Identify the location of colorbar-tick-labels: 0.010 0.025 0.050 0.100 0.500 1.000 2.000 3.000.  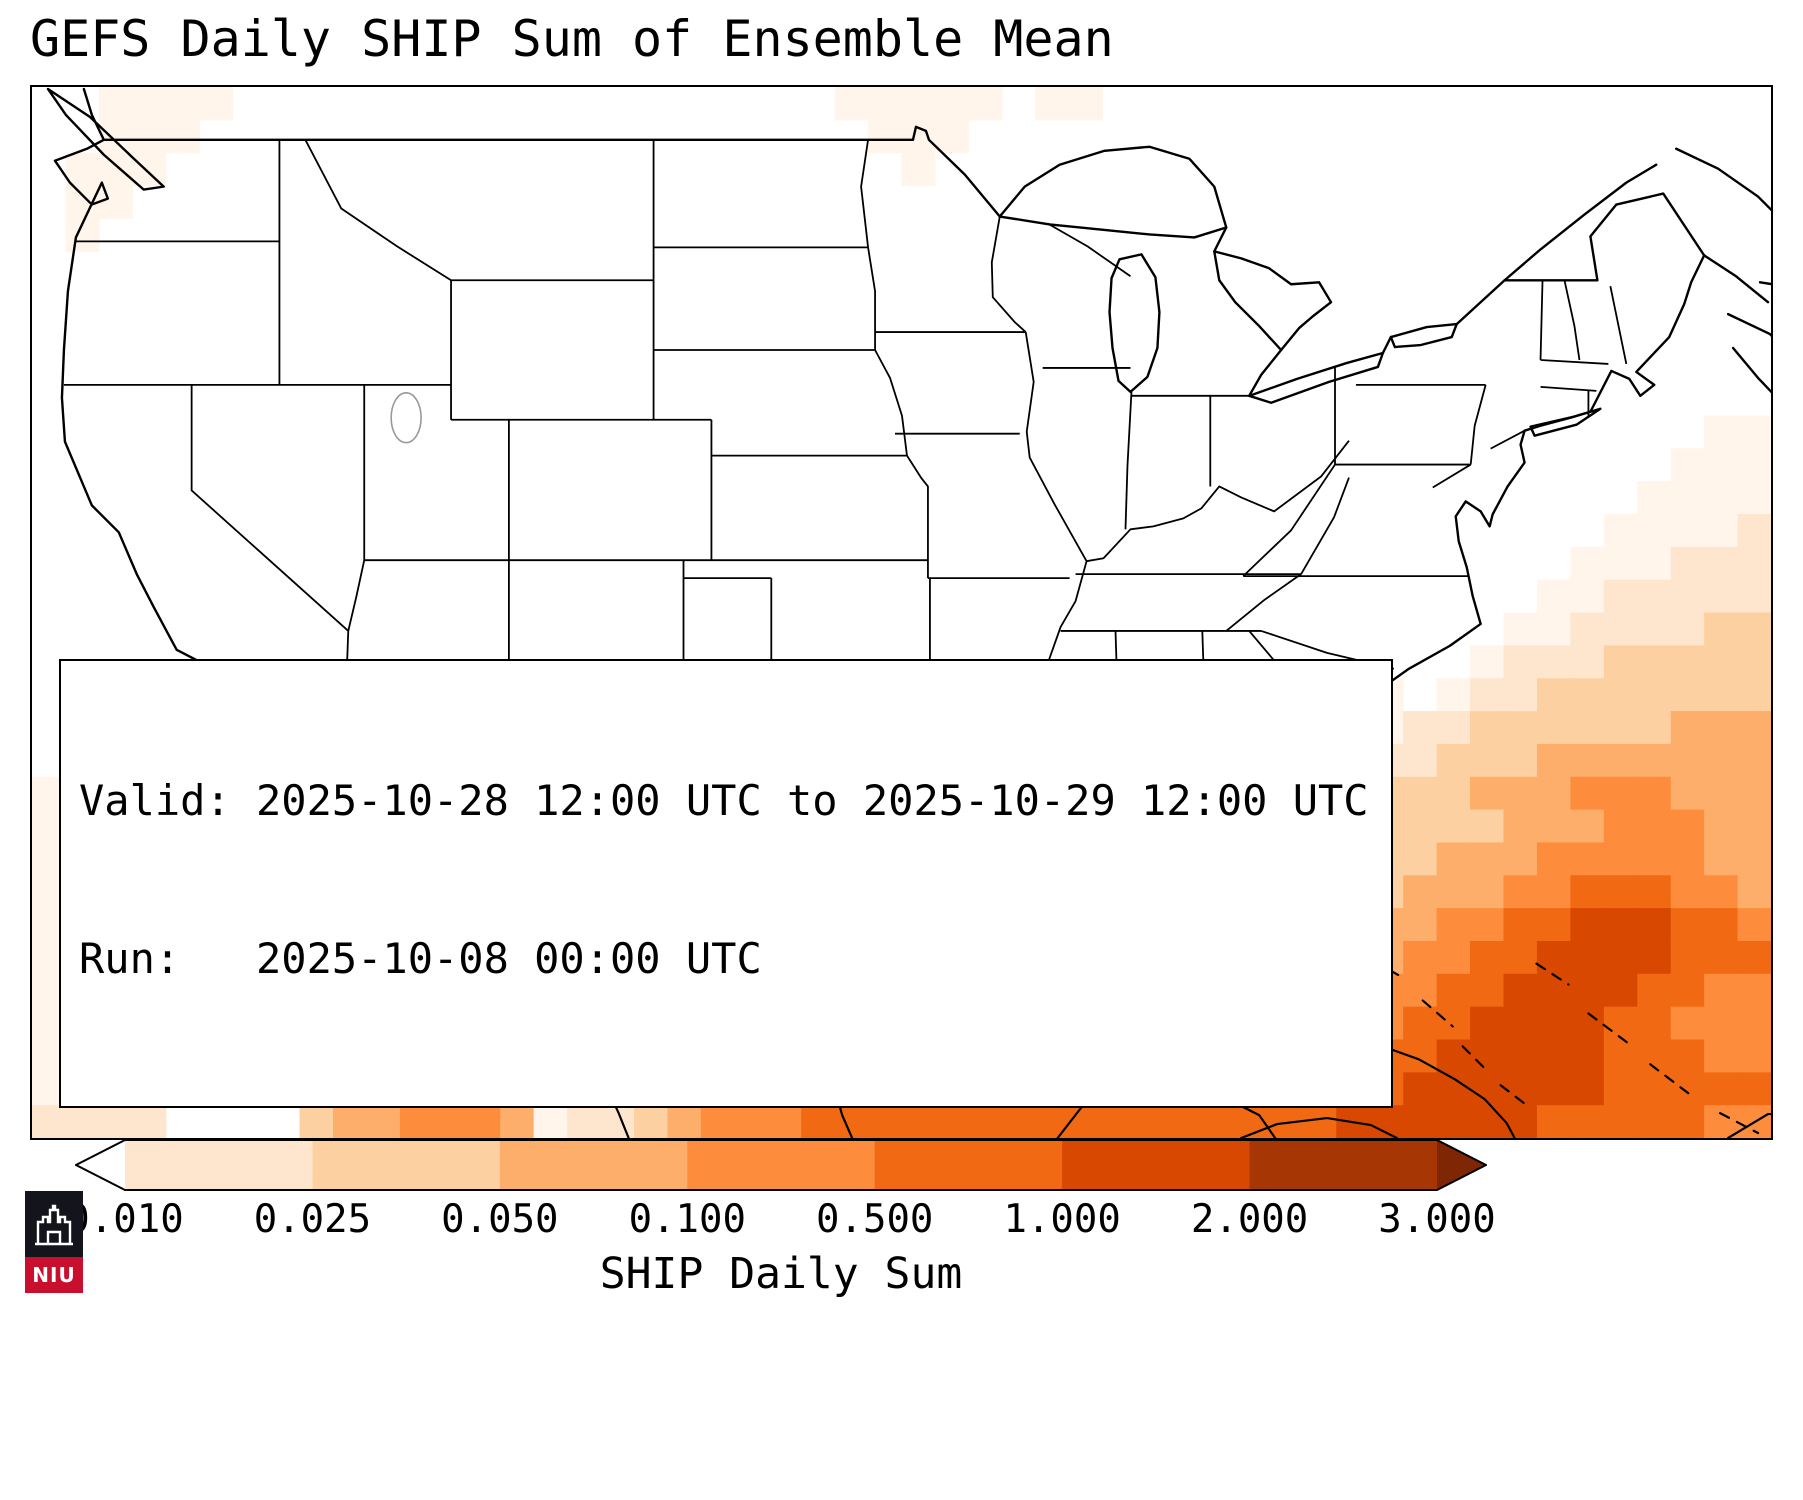
(780, 1220).